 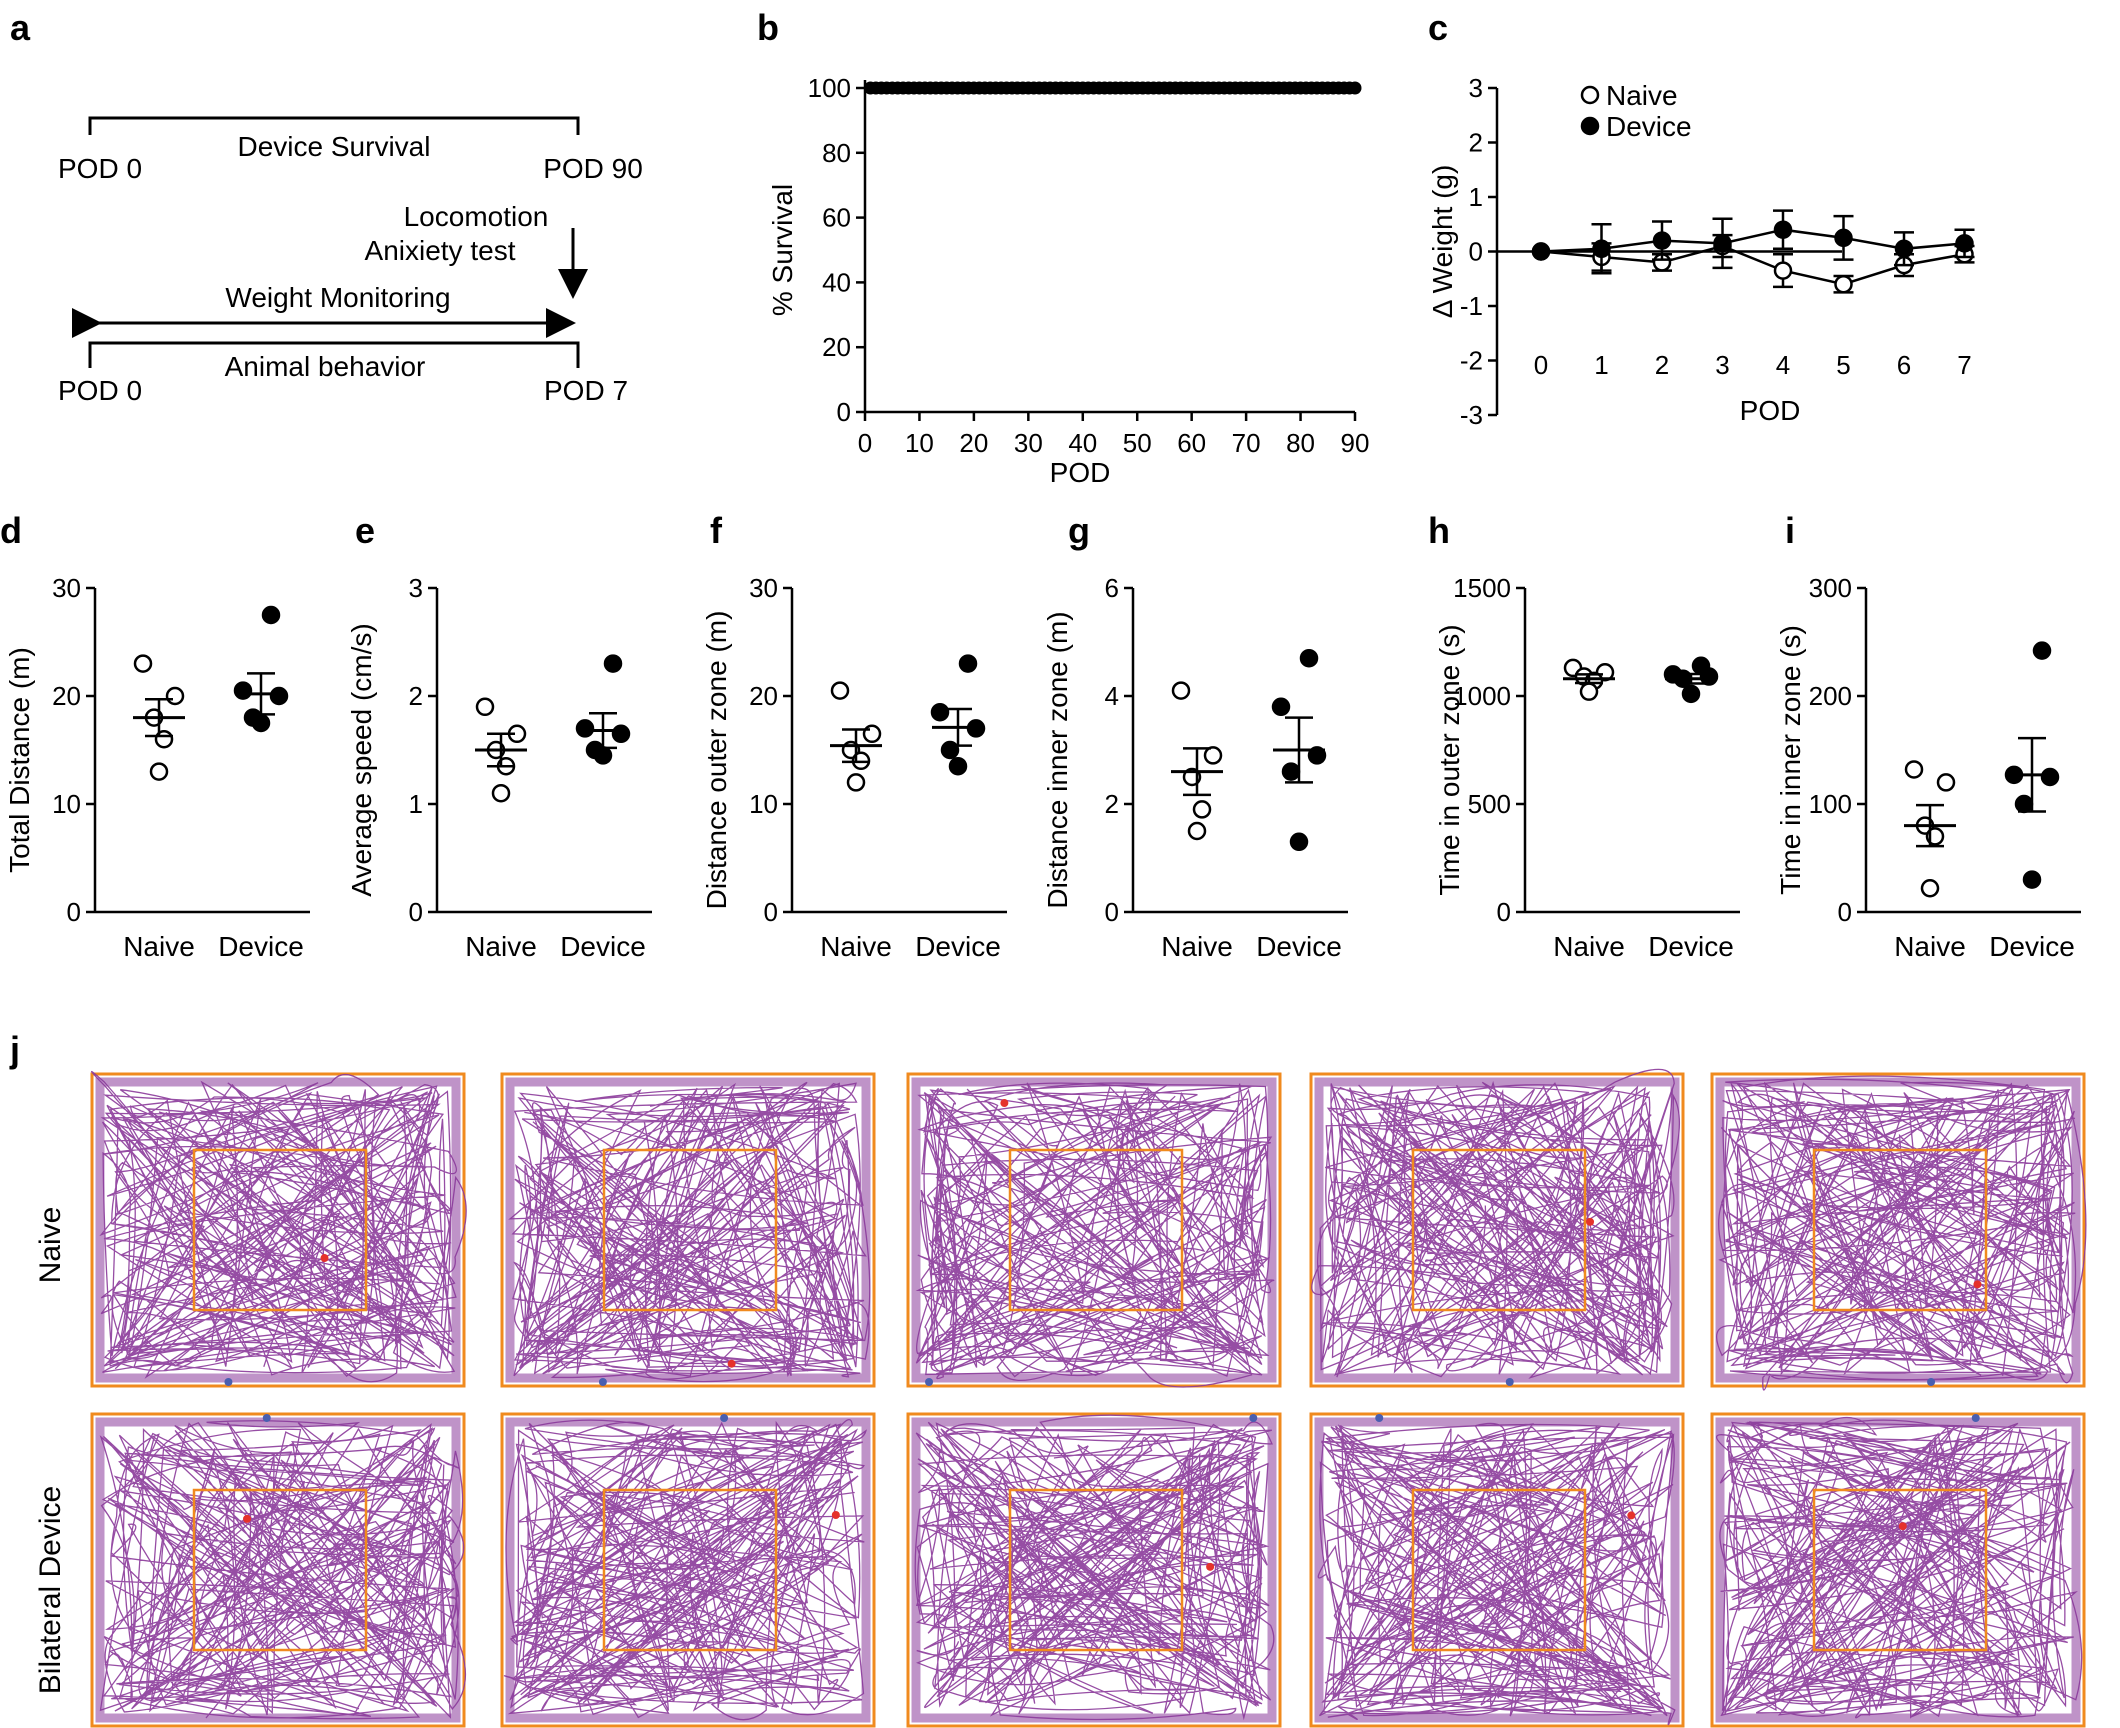 What do you see at coordinates (716, 530) in the screenshot?
I see `panel-letter-f: f` at bounding box center [716, 530].